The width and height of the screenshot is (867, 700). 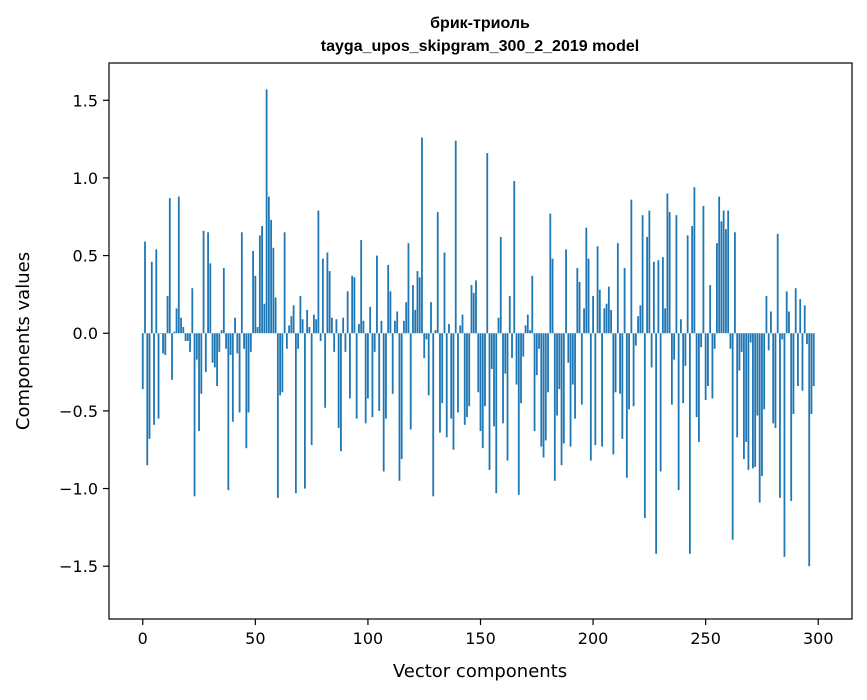 What do you see at coordinates (818, 638) in the screenshot?
I see `x-tick-label: 300` at bounding box center [818, 638].